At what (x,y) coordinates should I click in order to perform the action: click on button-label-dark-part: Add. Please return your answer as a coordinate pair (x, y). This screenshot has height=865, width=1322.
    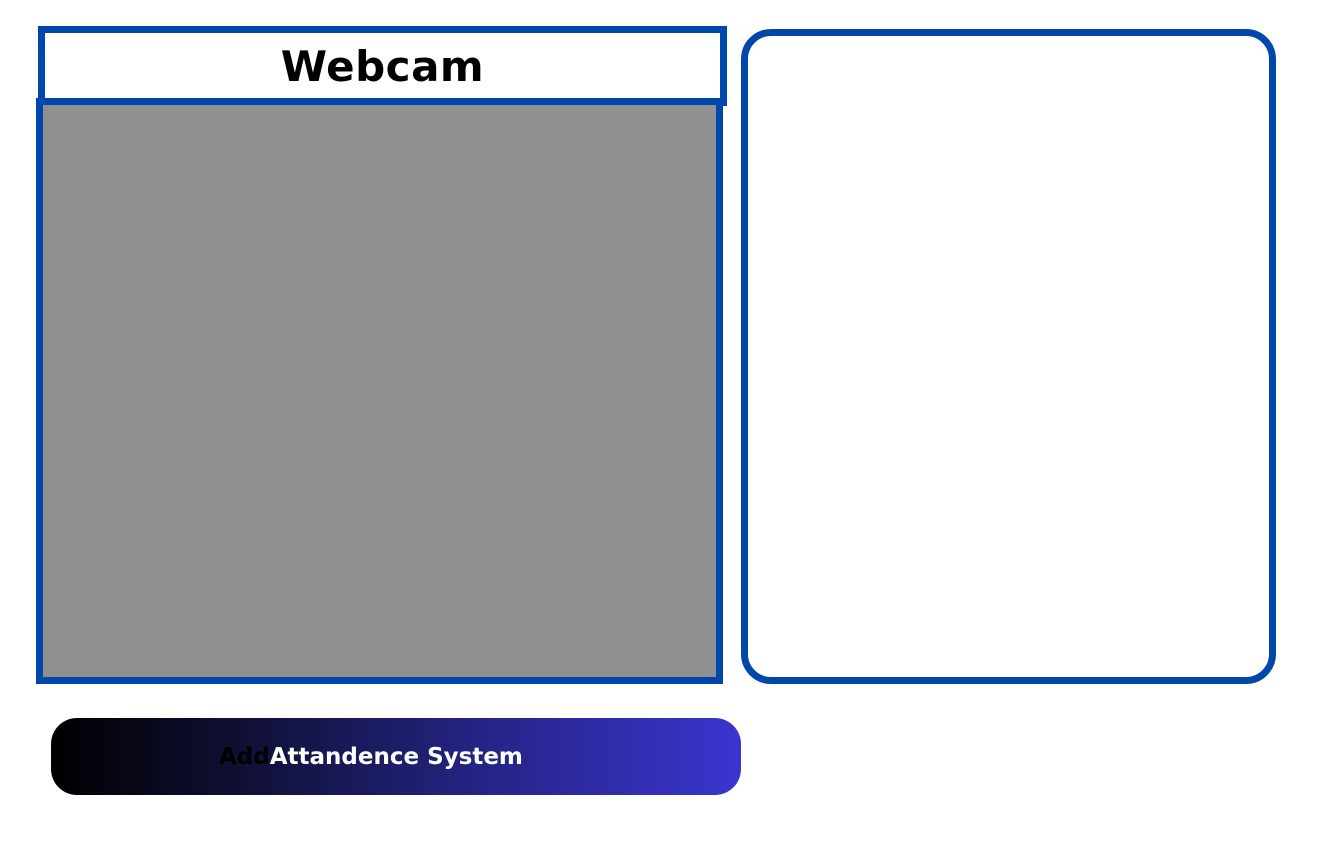
    Looking at the image, I should click on (244, 756).